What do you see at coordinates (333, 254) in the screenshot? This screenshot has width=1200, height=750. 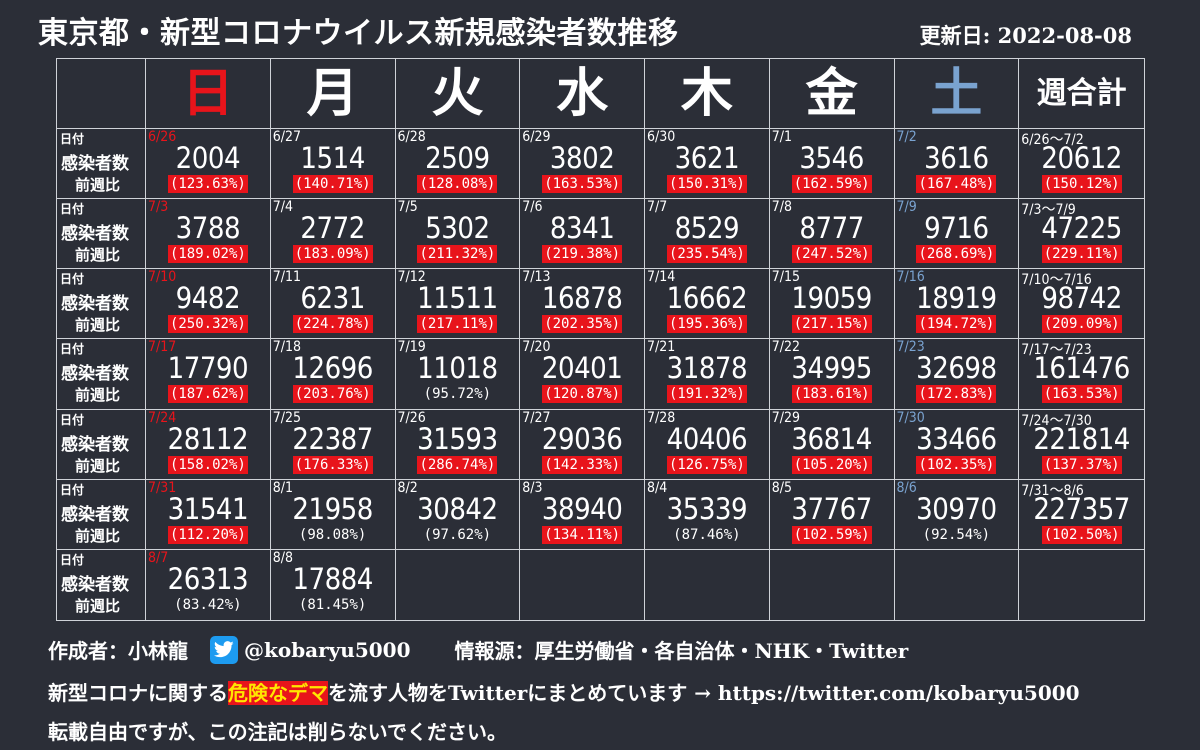 I see `cell-ratio: (183.09%)` at bounding box center [333, 254].